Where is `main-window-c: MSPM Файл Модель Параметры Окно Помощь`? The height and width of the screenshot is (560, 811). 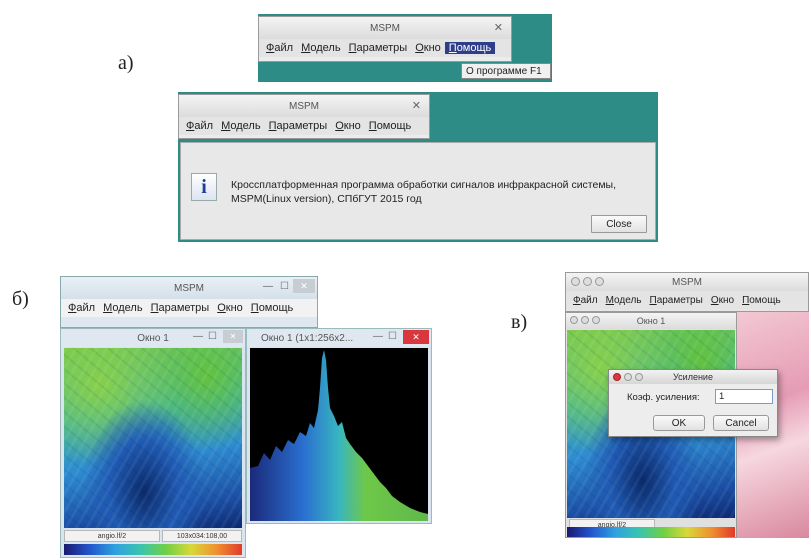
main-window-c: MSPM Файл Модель Параметры Окно Помощь is located at coordinates (687, 292).